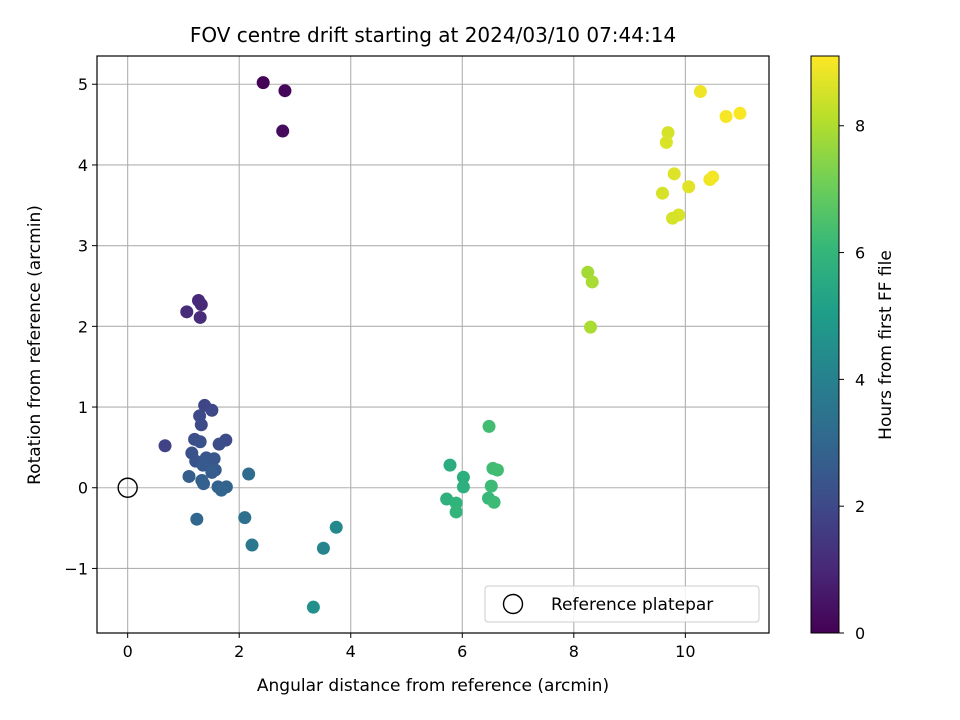 Image resolution: width=960 pixels, height=720 pixels. What do you see at coordinates (513, 604) in the screenshot?
I see `legend-reference-marker` at bounding box center [513, 604].